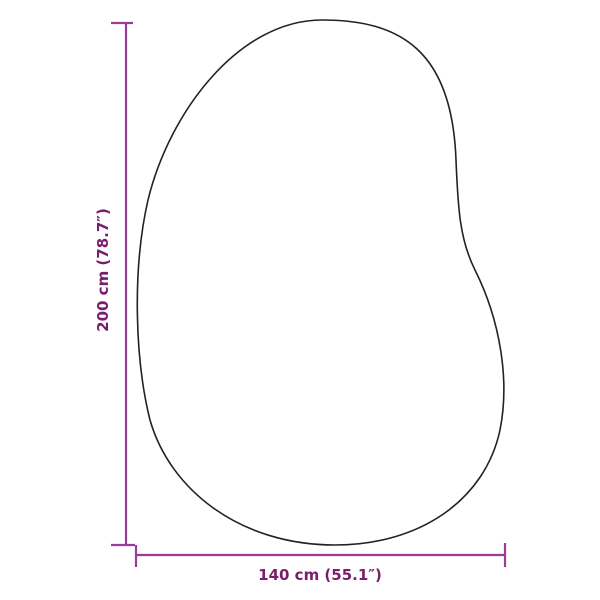 This screenshot has height=600, width=600. Describe the element at coordinates (320, 575) in the screenshot. I see `width-label: 140 cm (55.1″)` at that location.